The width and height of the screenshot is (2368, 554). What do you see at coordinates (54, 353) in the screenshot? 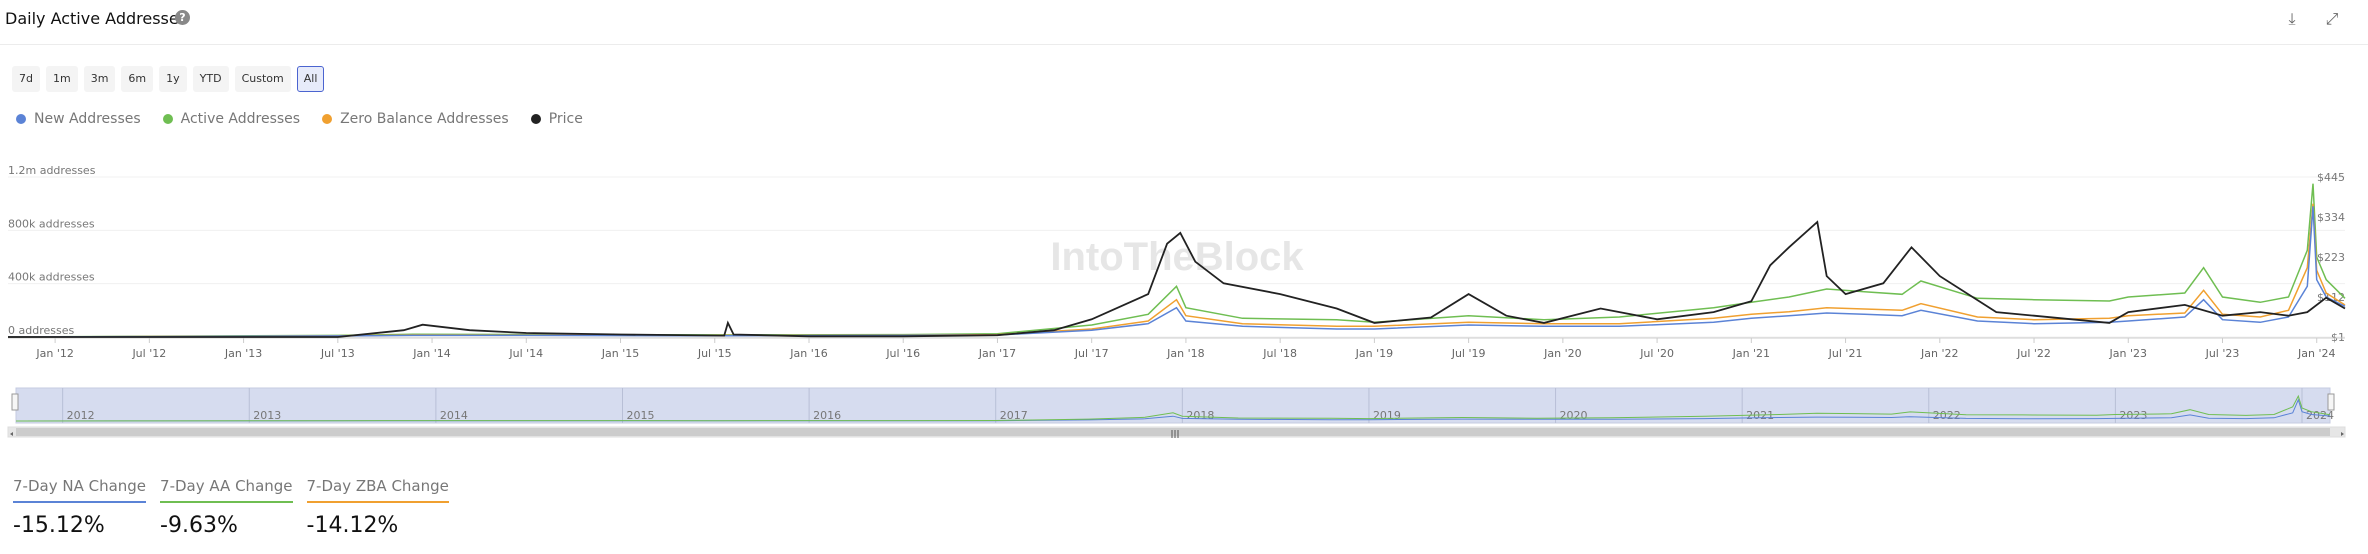
I see `x-tick-label: Jan '12` at bounding box center [54, 353].